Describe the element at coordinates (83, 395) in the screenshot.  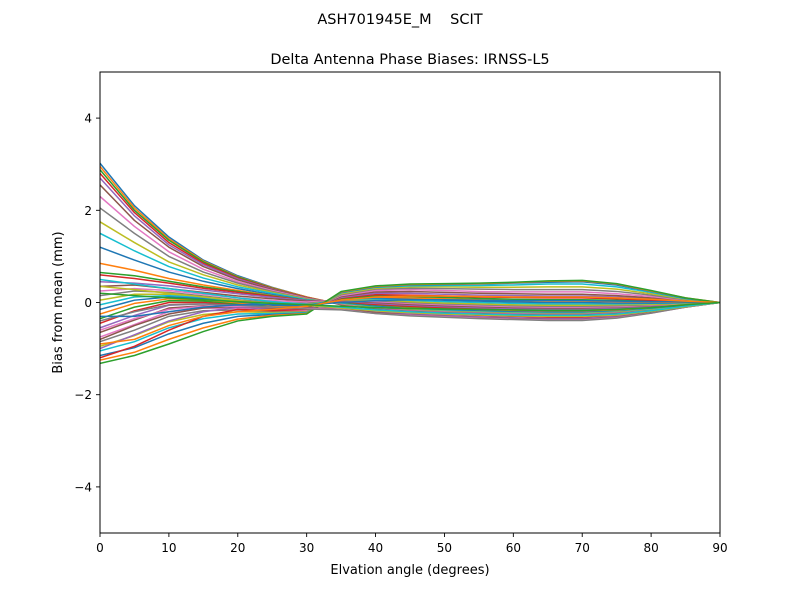
I see `y-tick-label: −2` at that location.